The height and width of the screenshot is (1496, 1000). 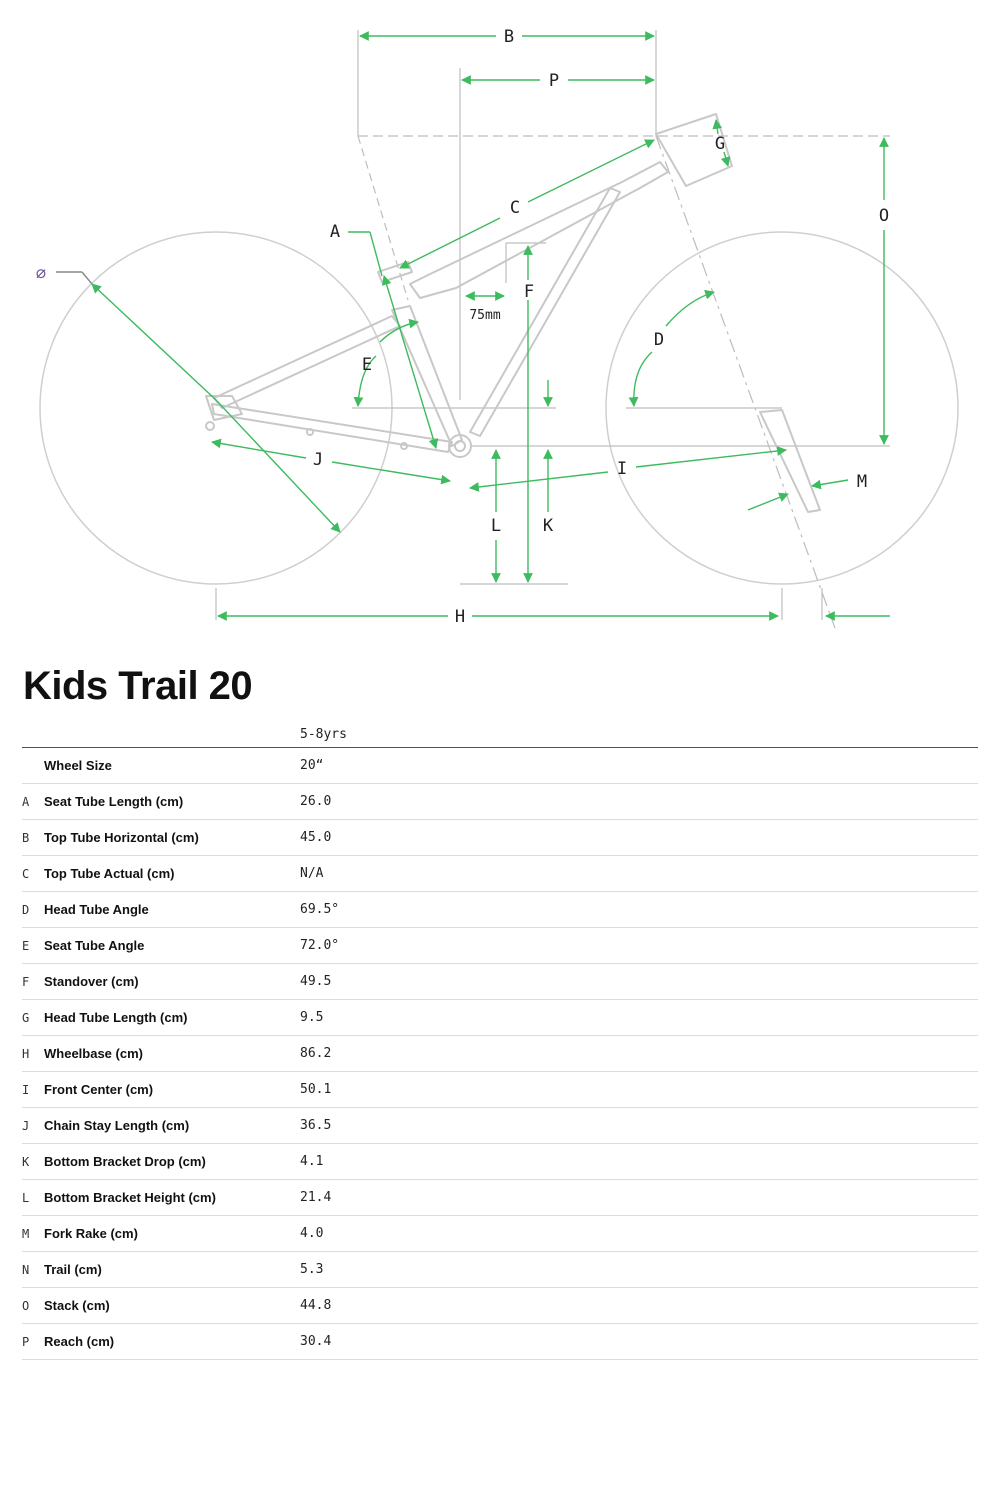 What do you see at coordinates (367, 365) in the screenshot?
I see `label-e: E` at bounding box center [367, 365].